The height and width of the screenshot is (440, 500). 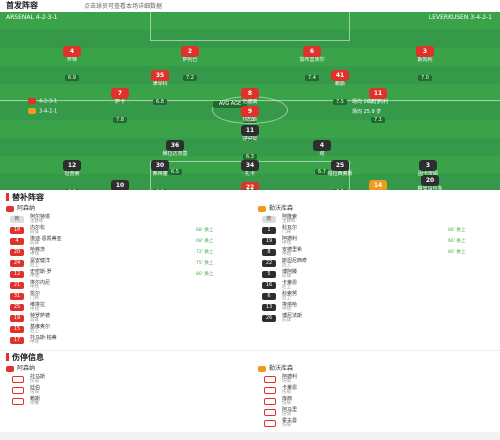 I want to click on player-name: 萨卡, so click(x=119, y=102).